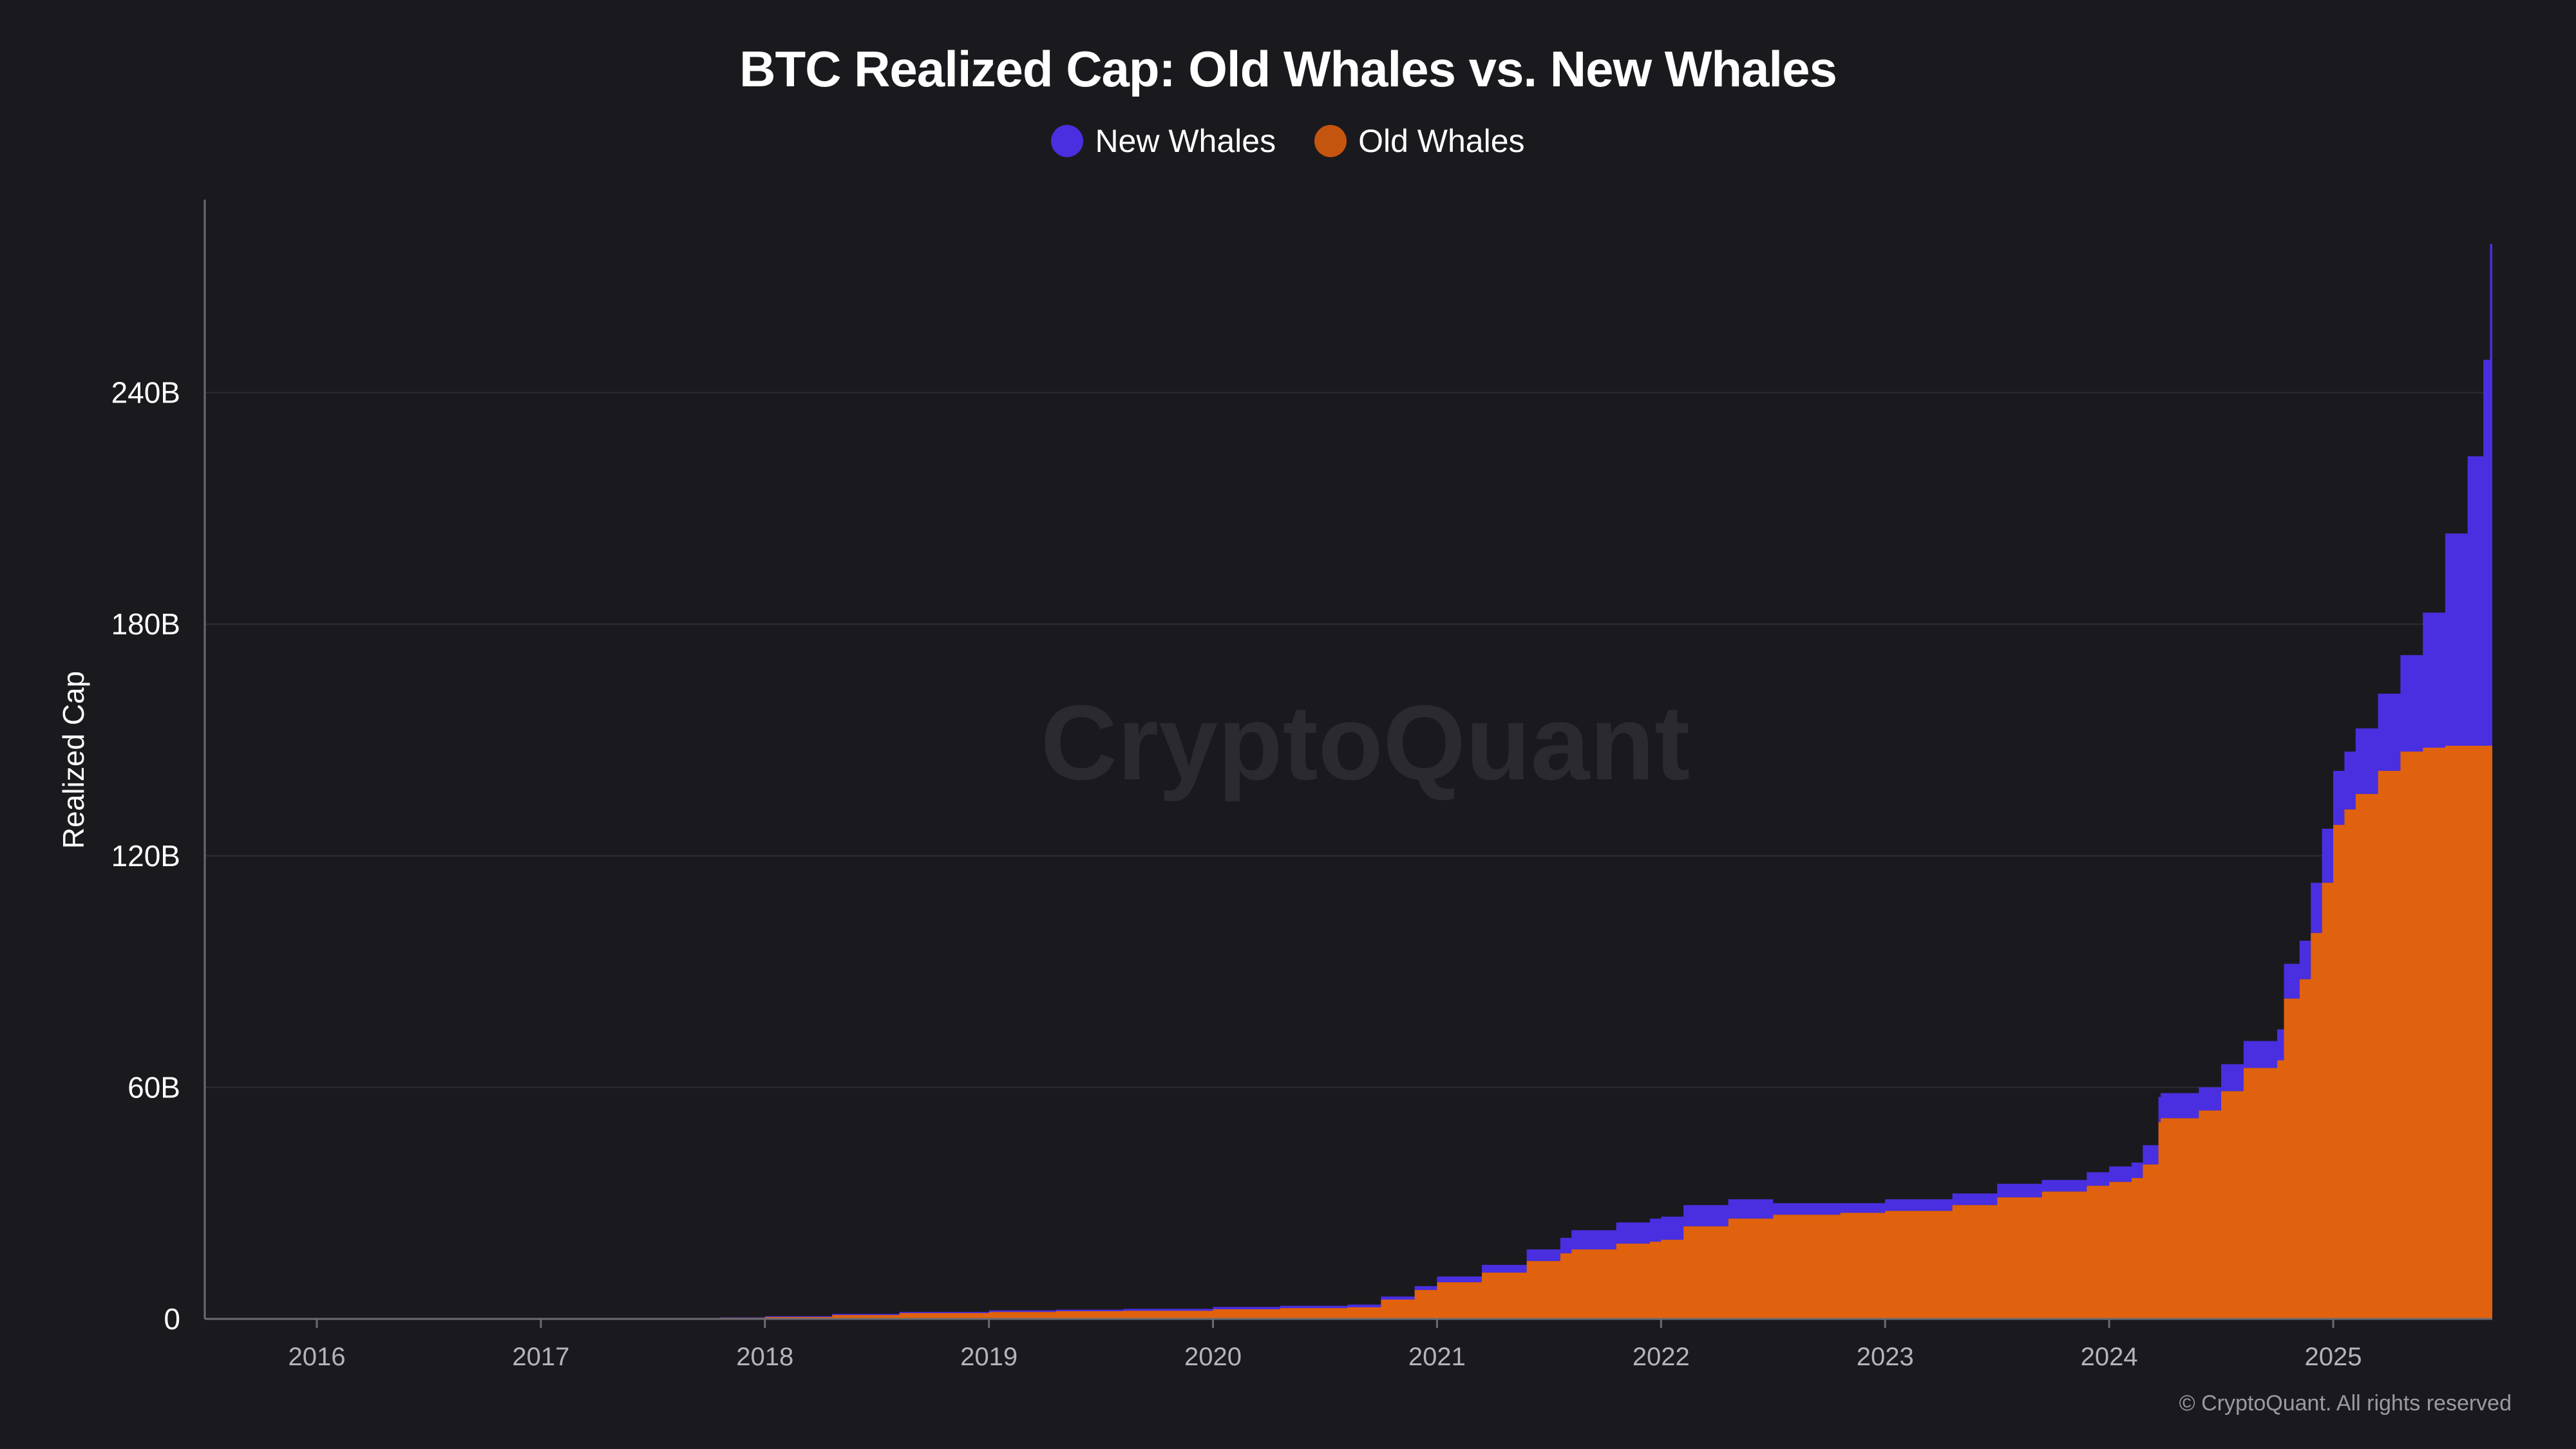  I want to click on x-tick-label: 2023, so click(1886, 1357).